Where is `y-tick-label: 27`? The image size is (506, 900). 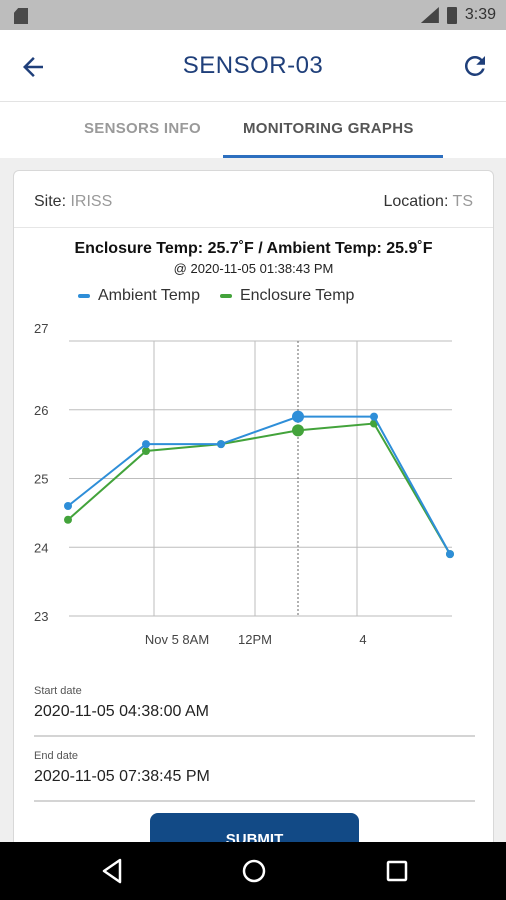 y-tick-label: 27 is located at coordinates (41, 328).